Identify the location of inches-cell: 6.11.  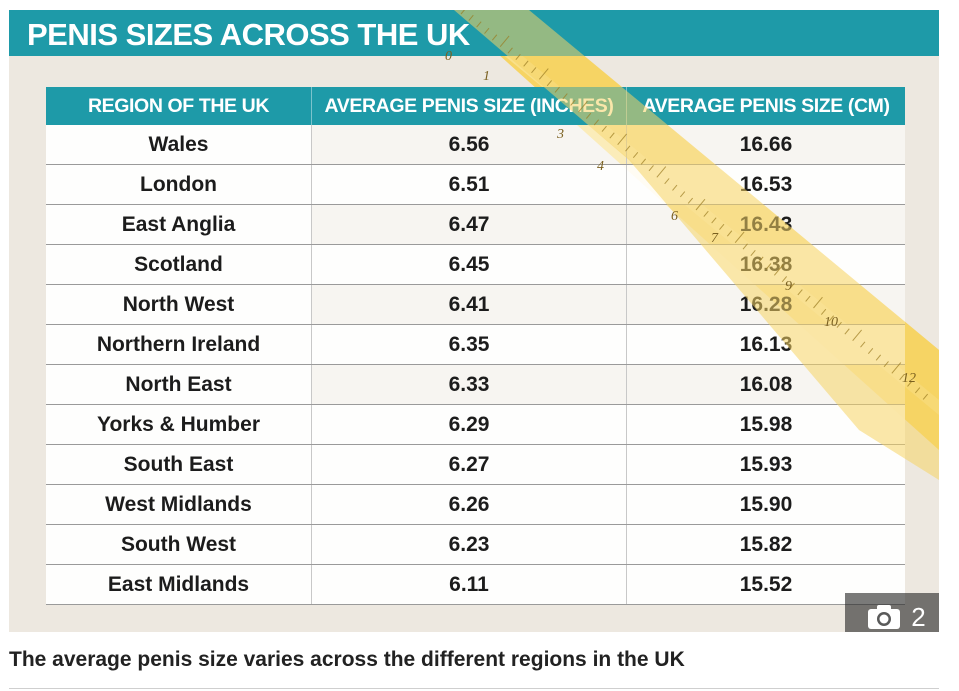
(469, 584).